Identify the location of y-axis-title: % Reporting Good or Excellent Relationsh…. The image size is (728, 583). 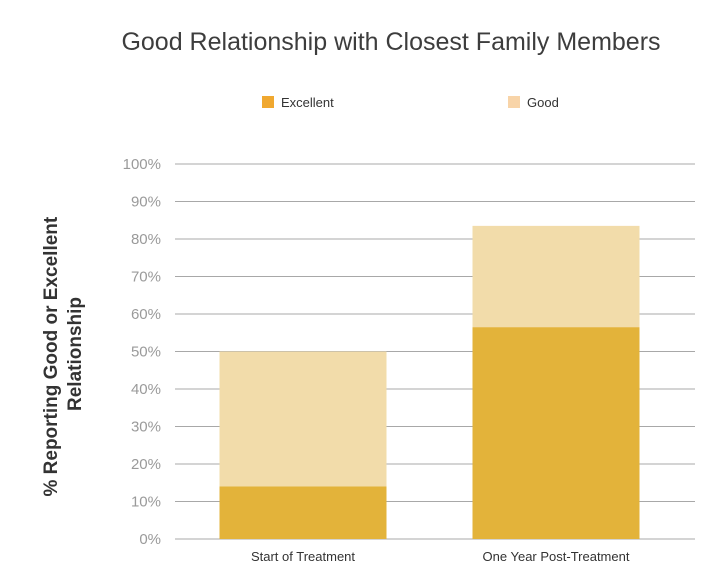
(63, 353).